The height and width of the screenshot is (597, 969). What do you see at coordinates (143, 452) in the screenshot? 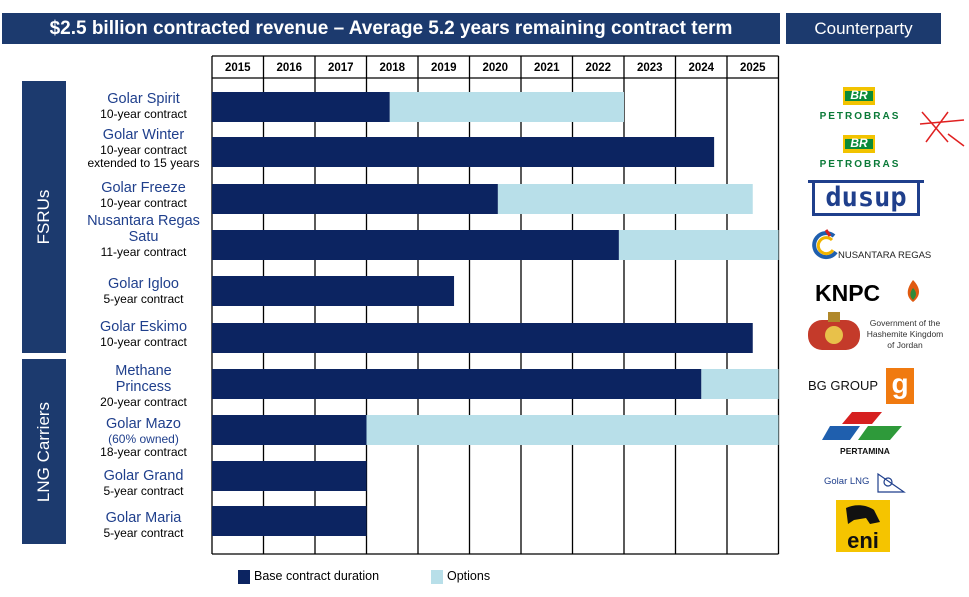
I see `vessel-term: 18-year contract` at bounding box center [143, 452].